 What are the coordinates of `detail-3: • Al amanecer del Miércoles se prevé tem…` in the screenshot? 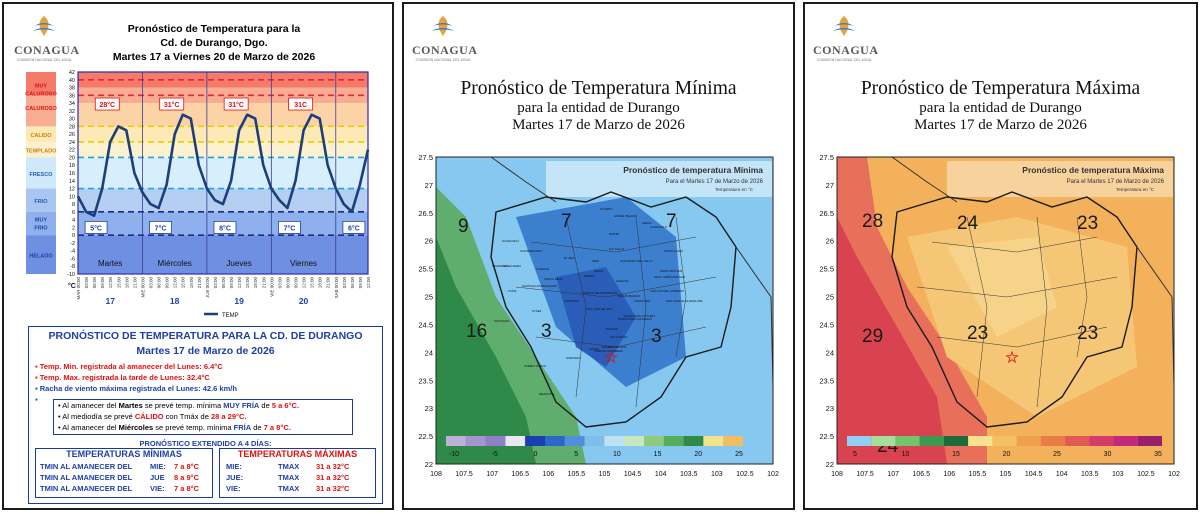 It's located at (174, 427).